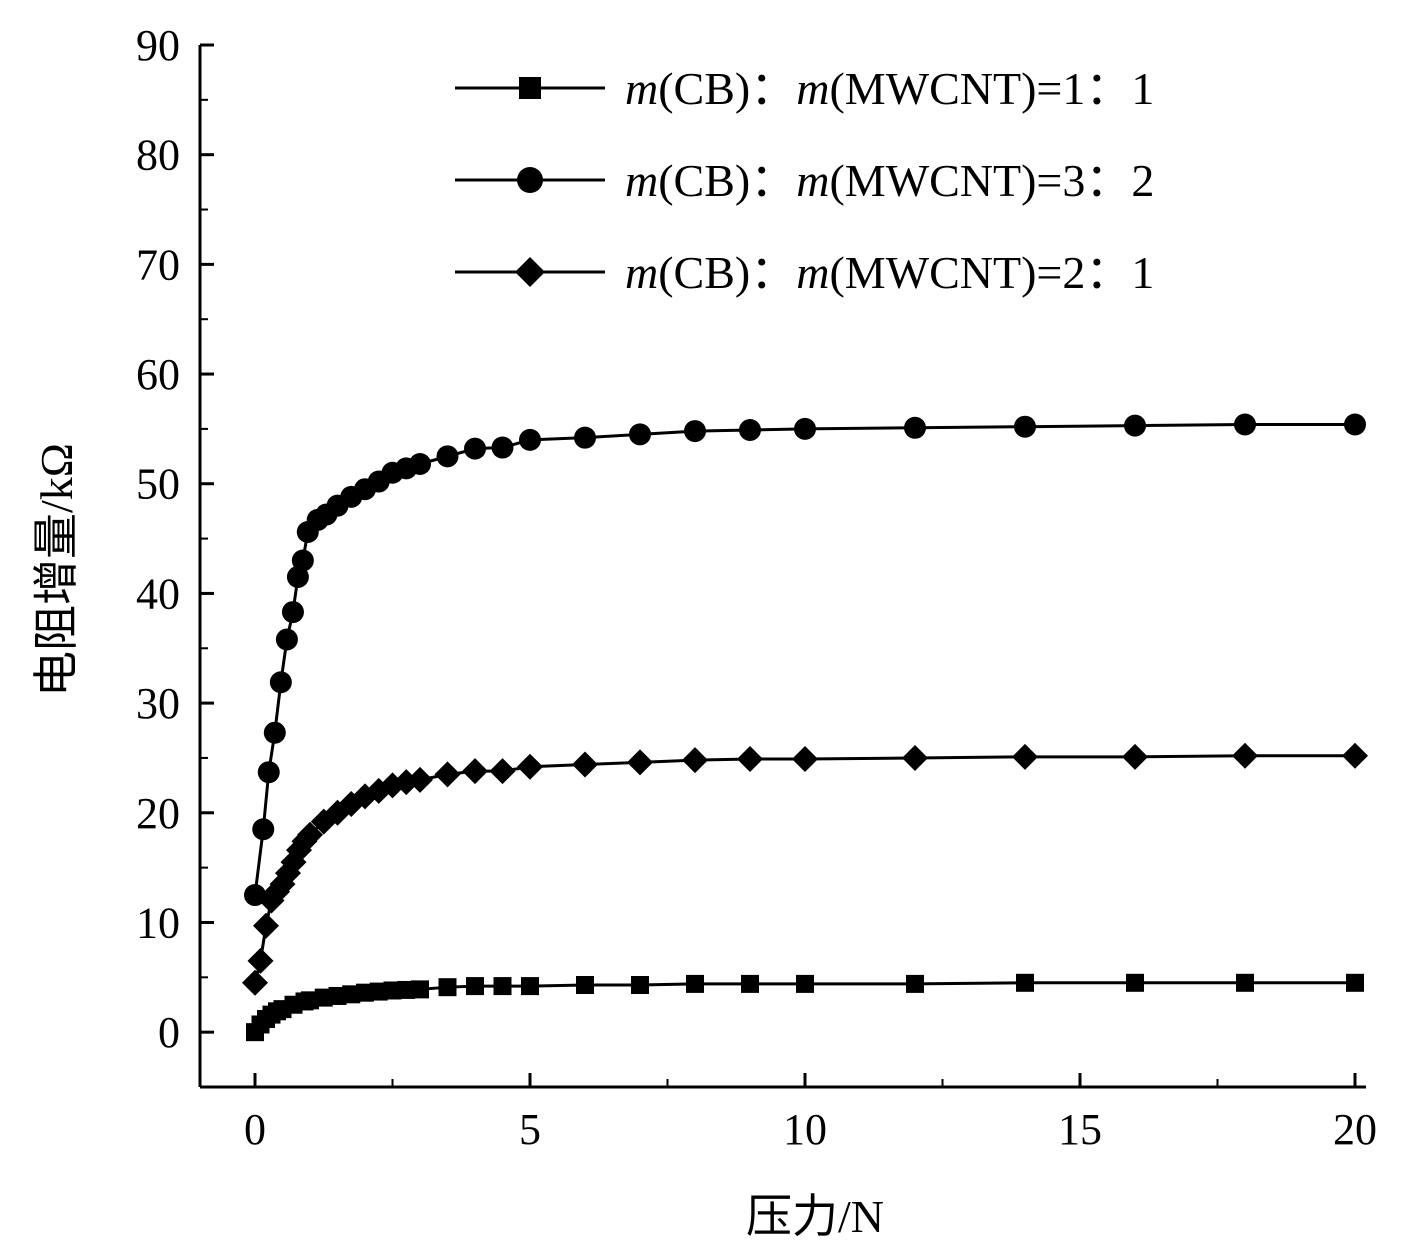 The height and width of the screenshot is (1257, 1417). Describe the element at coordinates (169, 1032) in the screenshot. I see `y-tick-label: 0` at that location.